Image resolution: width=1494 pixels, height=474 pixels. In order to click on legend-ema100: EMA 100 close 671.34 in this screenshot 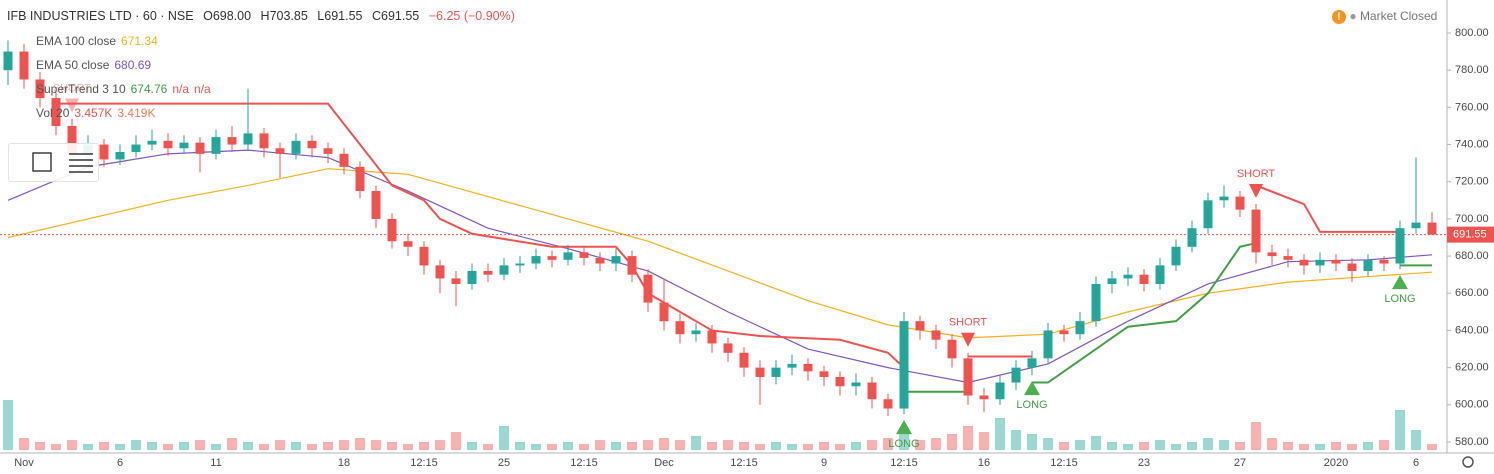, I will do `click(126, 44)`.